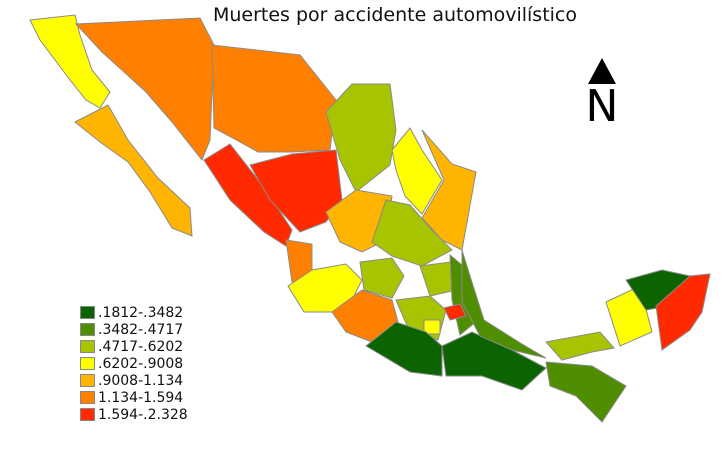 The width and height of the screenshot is (728, 455). What do you see at coordinates (586, 392) in the screenshot?
I see `state-chiapas` at bounding box center [586, 392].